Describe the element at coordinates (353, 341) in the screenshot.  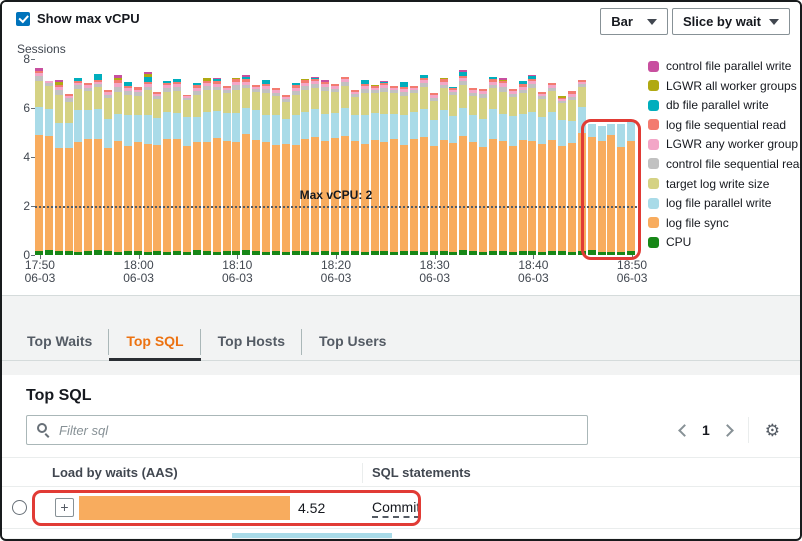
I see `tab-top-users: Top Users` at that location.